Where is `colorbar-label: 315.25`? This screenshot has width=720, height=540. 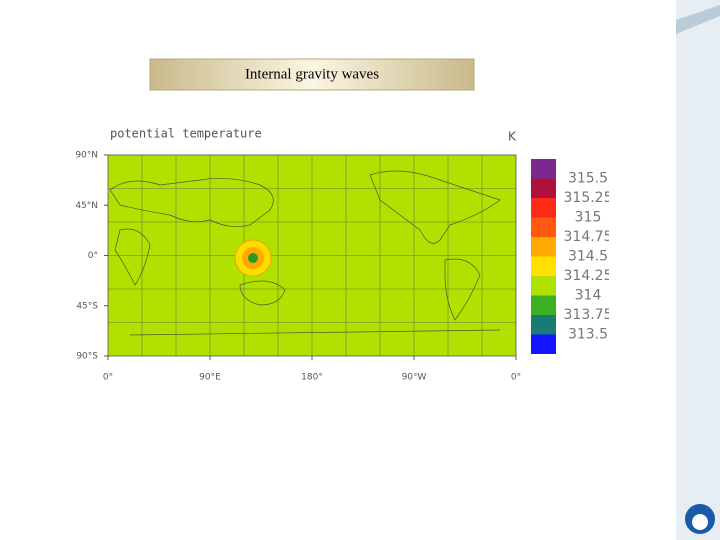
colorbar-label: 315.25 is located at coordinates (588, 198).